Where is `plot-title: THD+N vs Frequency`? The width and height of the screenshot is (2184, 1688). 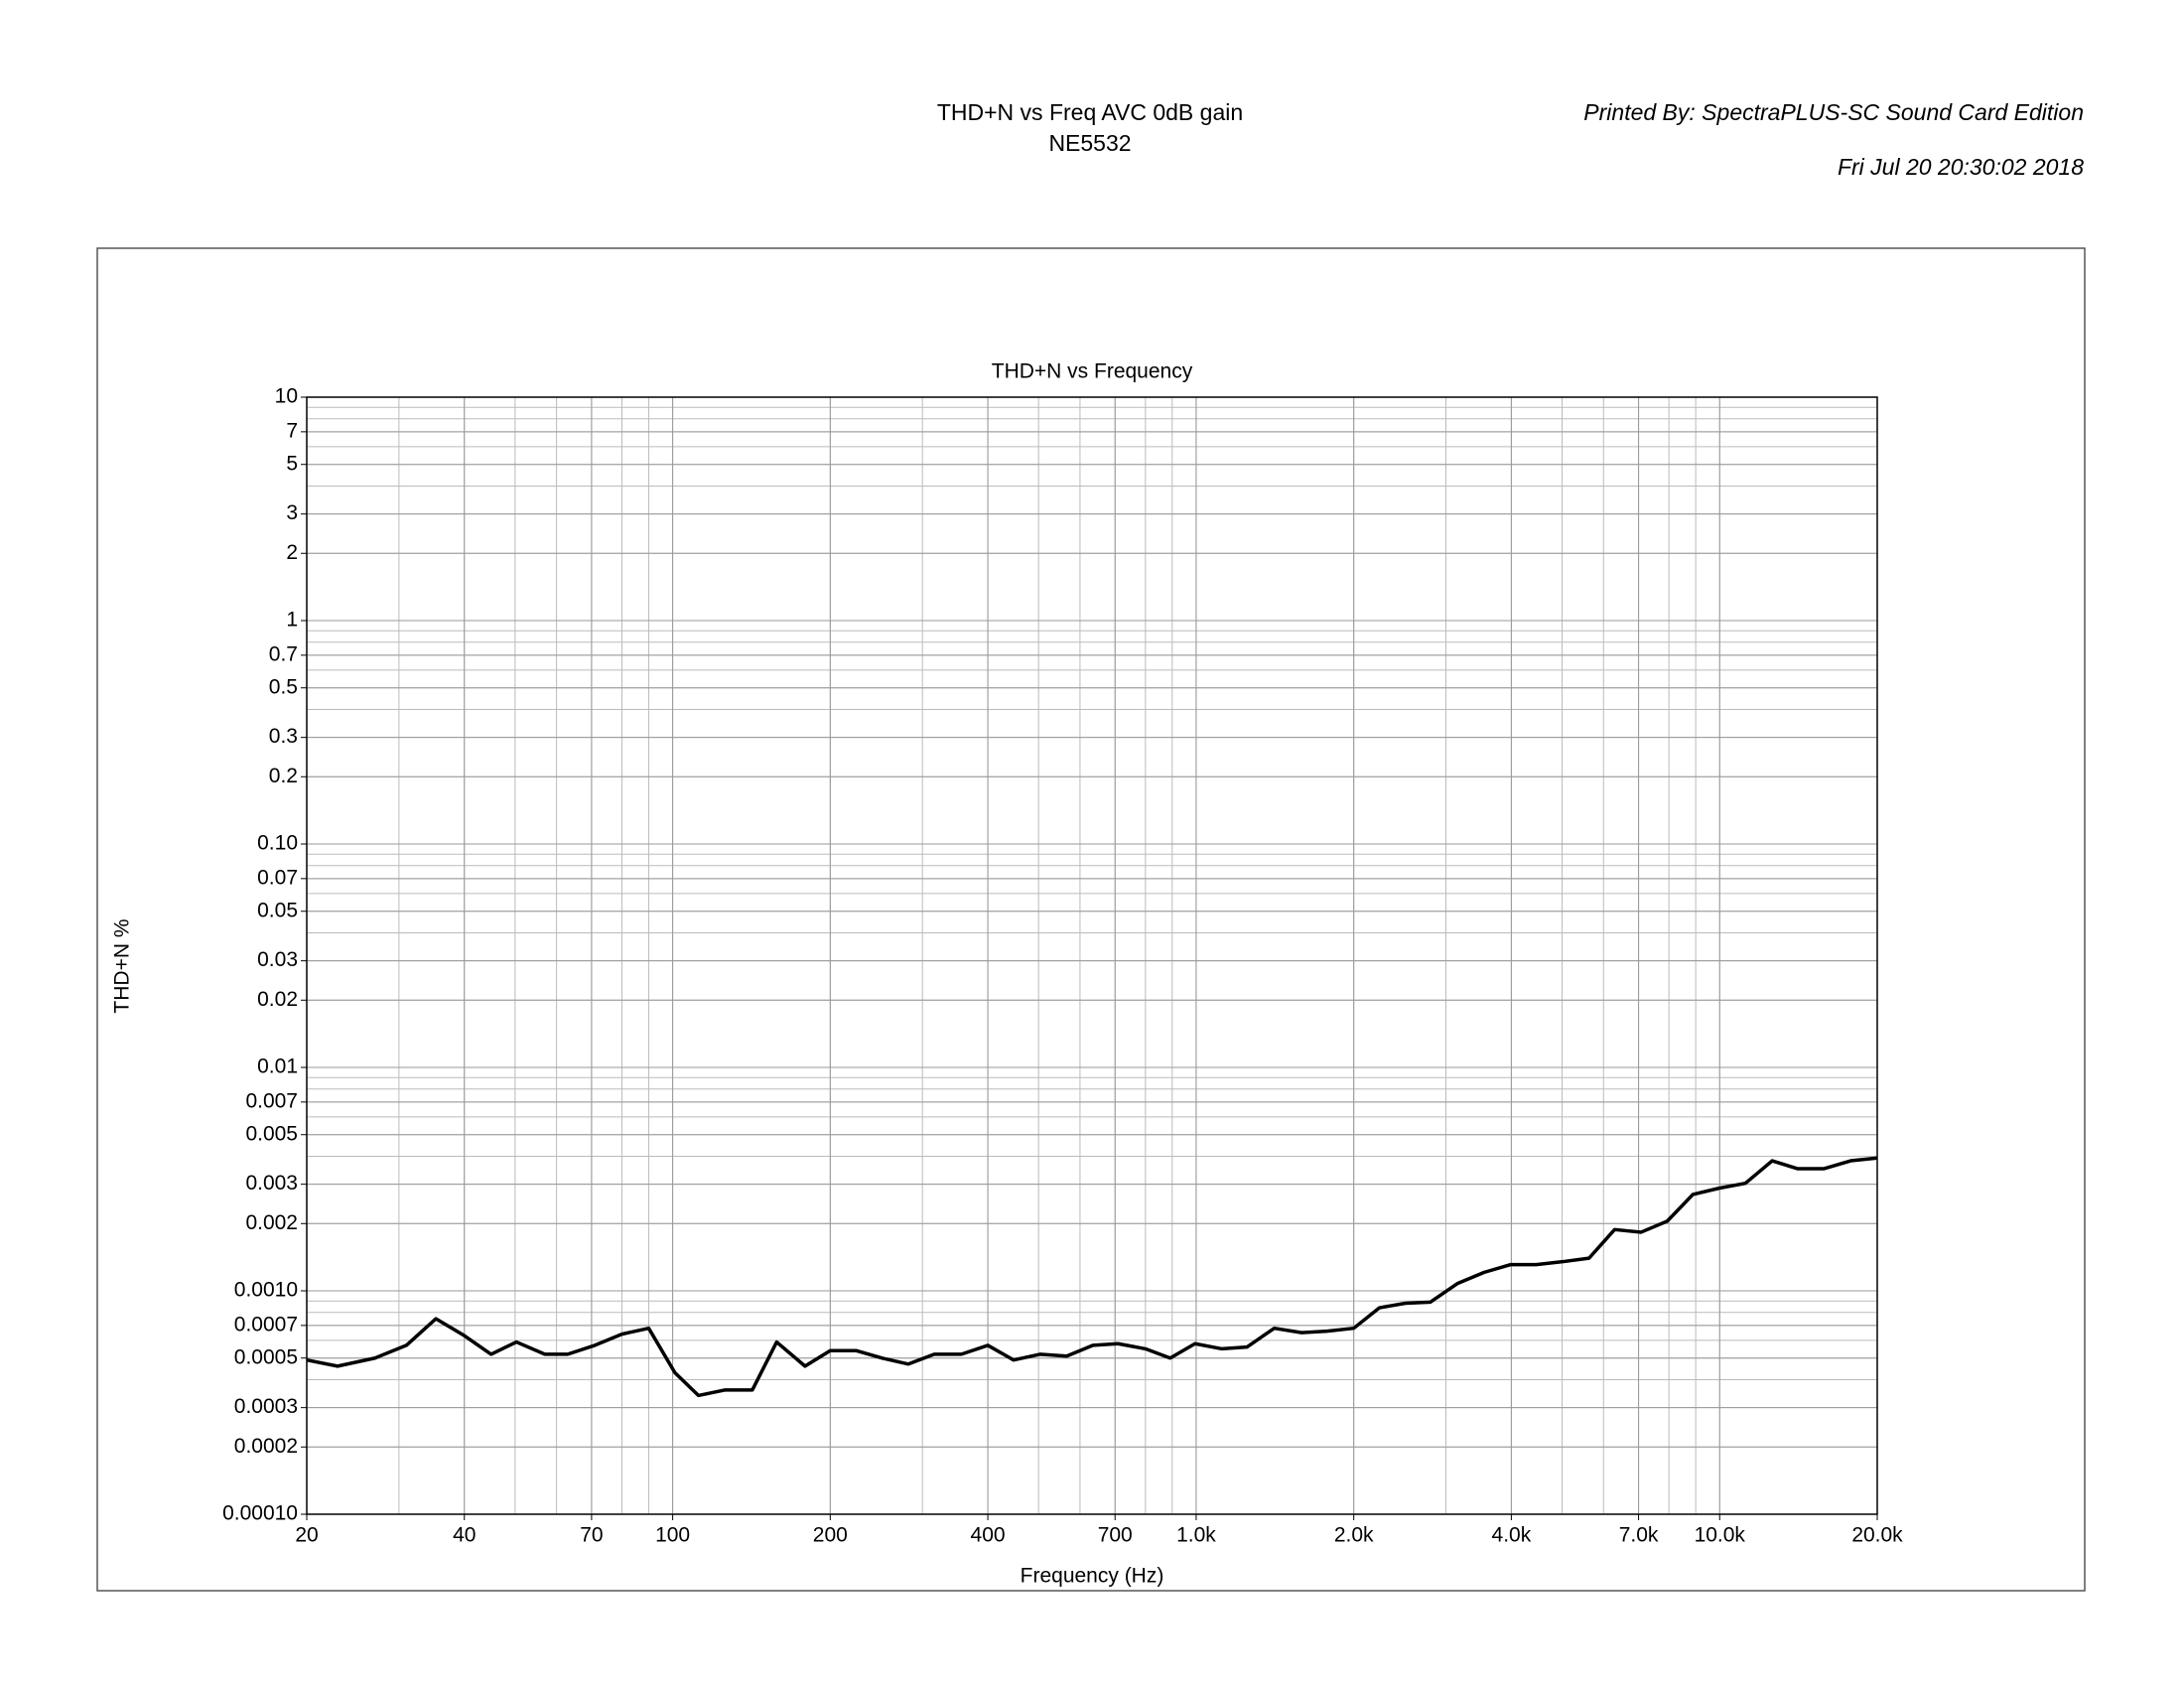
plot-title: THD+N vs Frequency is located at coordinates (1092, 371).